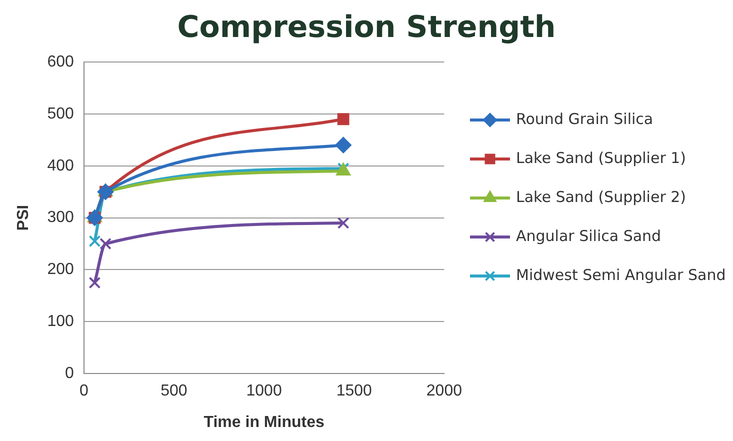 Image resolution: width=733 pixels, height=441 pixels. What do you see at coordinates (444, 391) in the screenshot?
I see `x-tick-label: 2000` at bounding box center [444, 391].